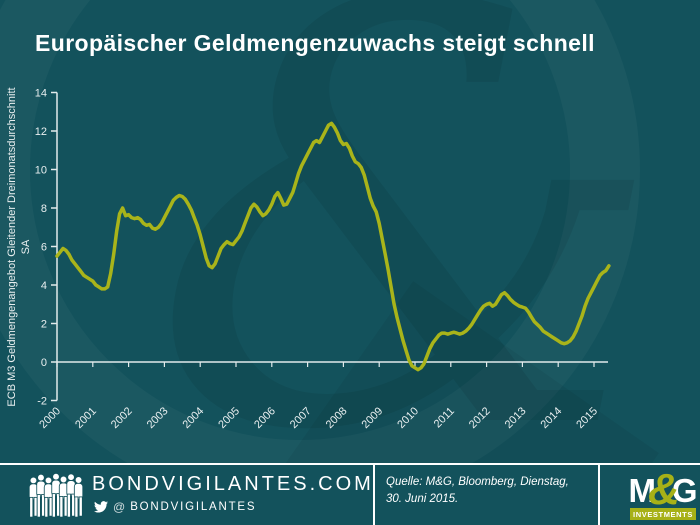 The width and height of the screenshot is (700, 525). What do you see at coordinates (56, 495) in the screenshot?
I see `crowd-people-icon` at bounding box center [56, 495].